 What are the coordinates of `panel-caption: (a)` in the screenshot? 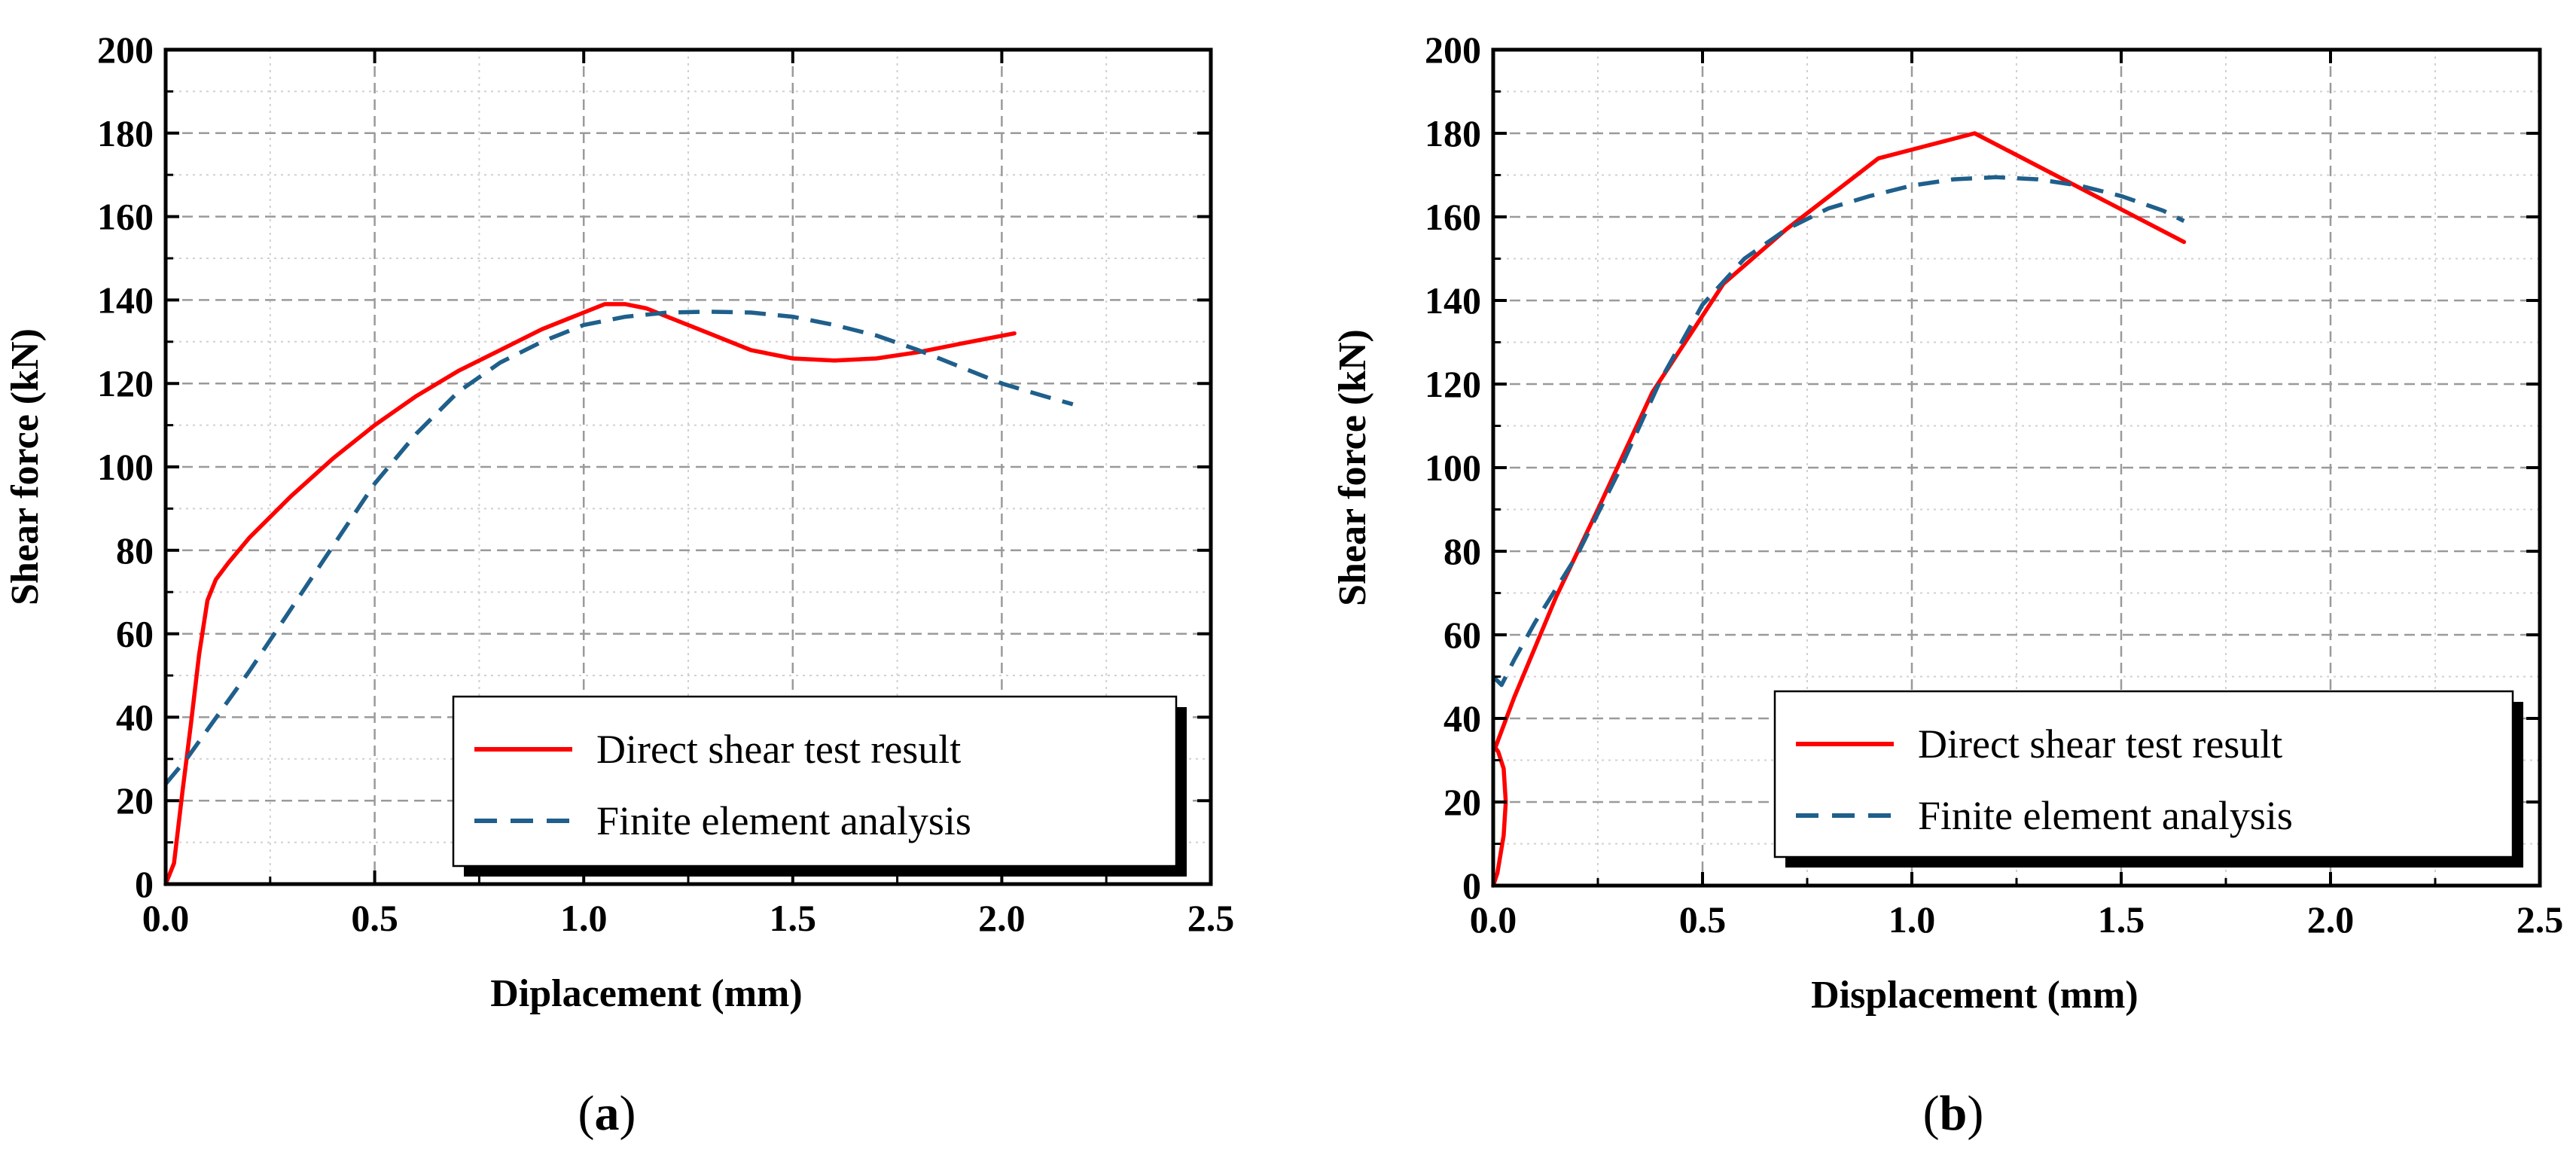 It's located at (607, 1113).